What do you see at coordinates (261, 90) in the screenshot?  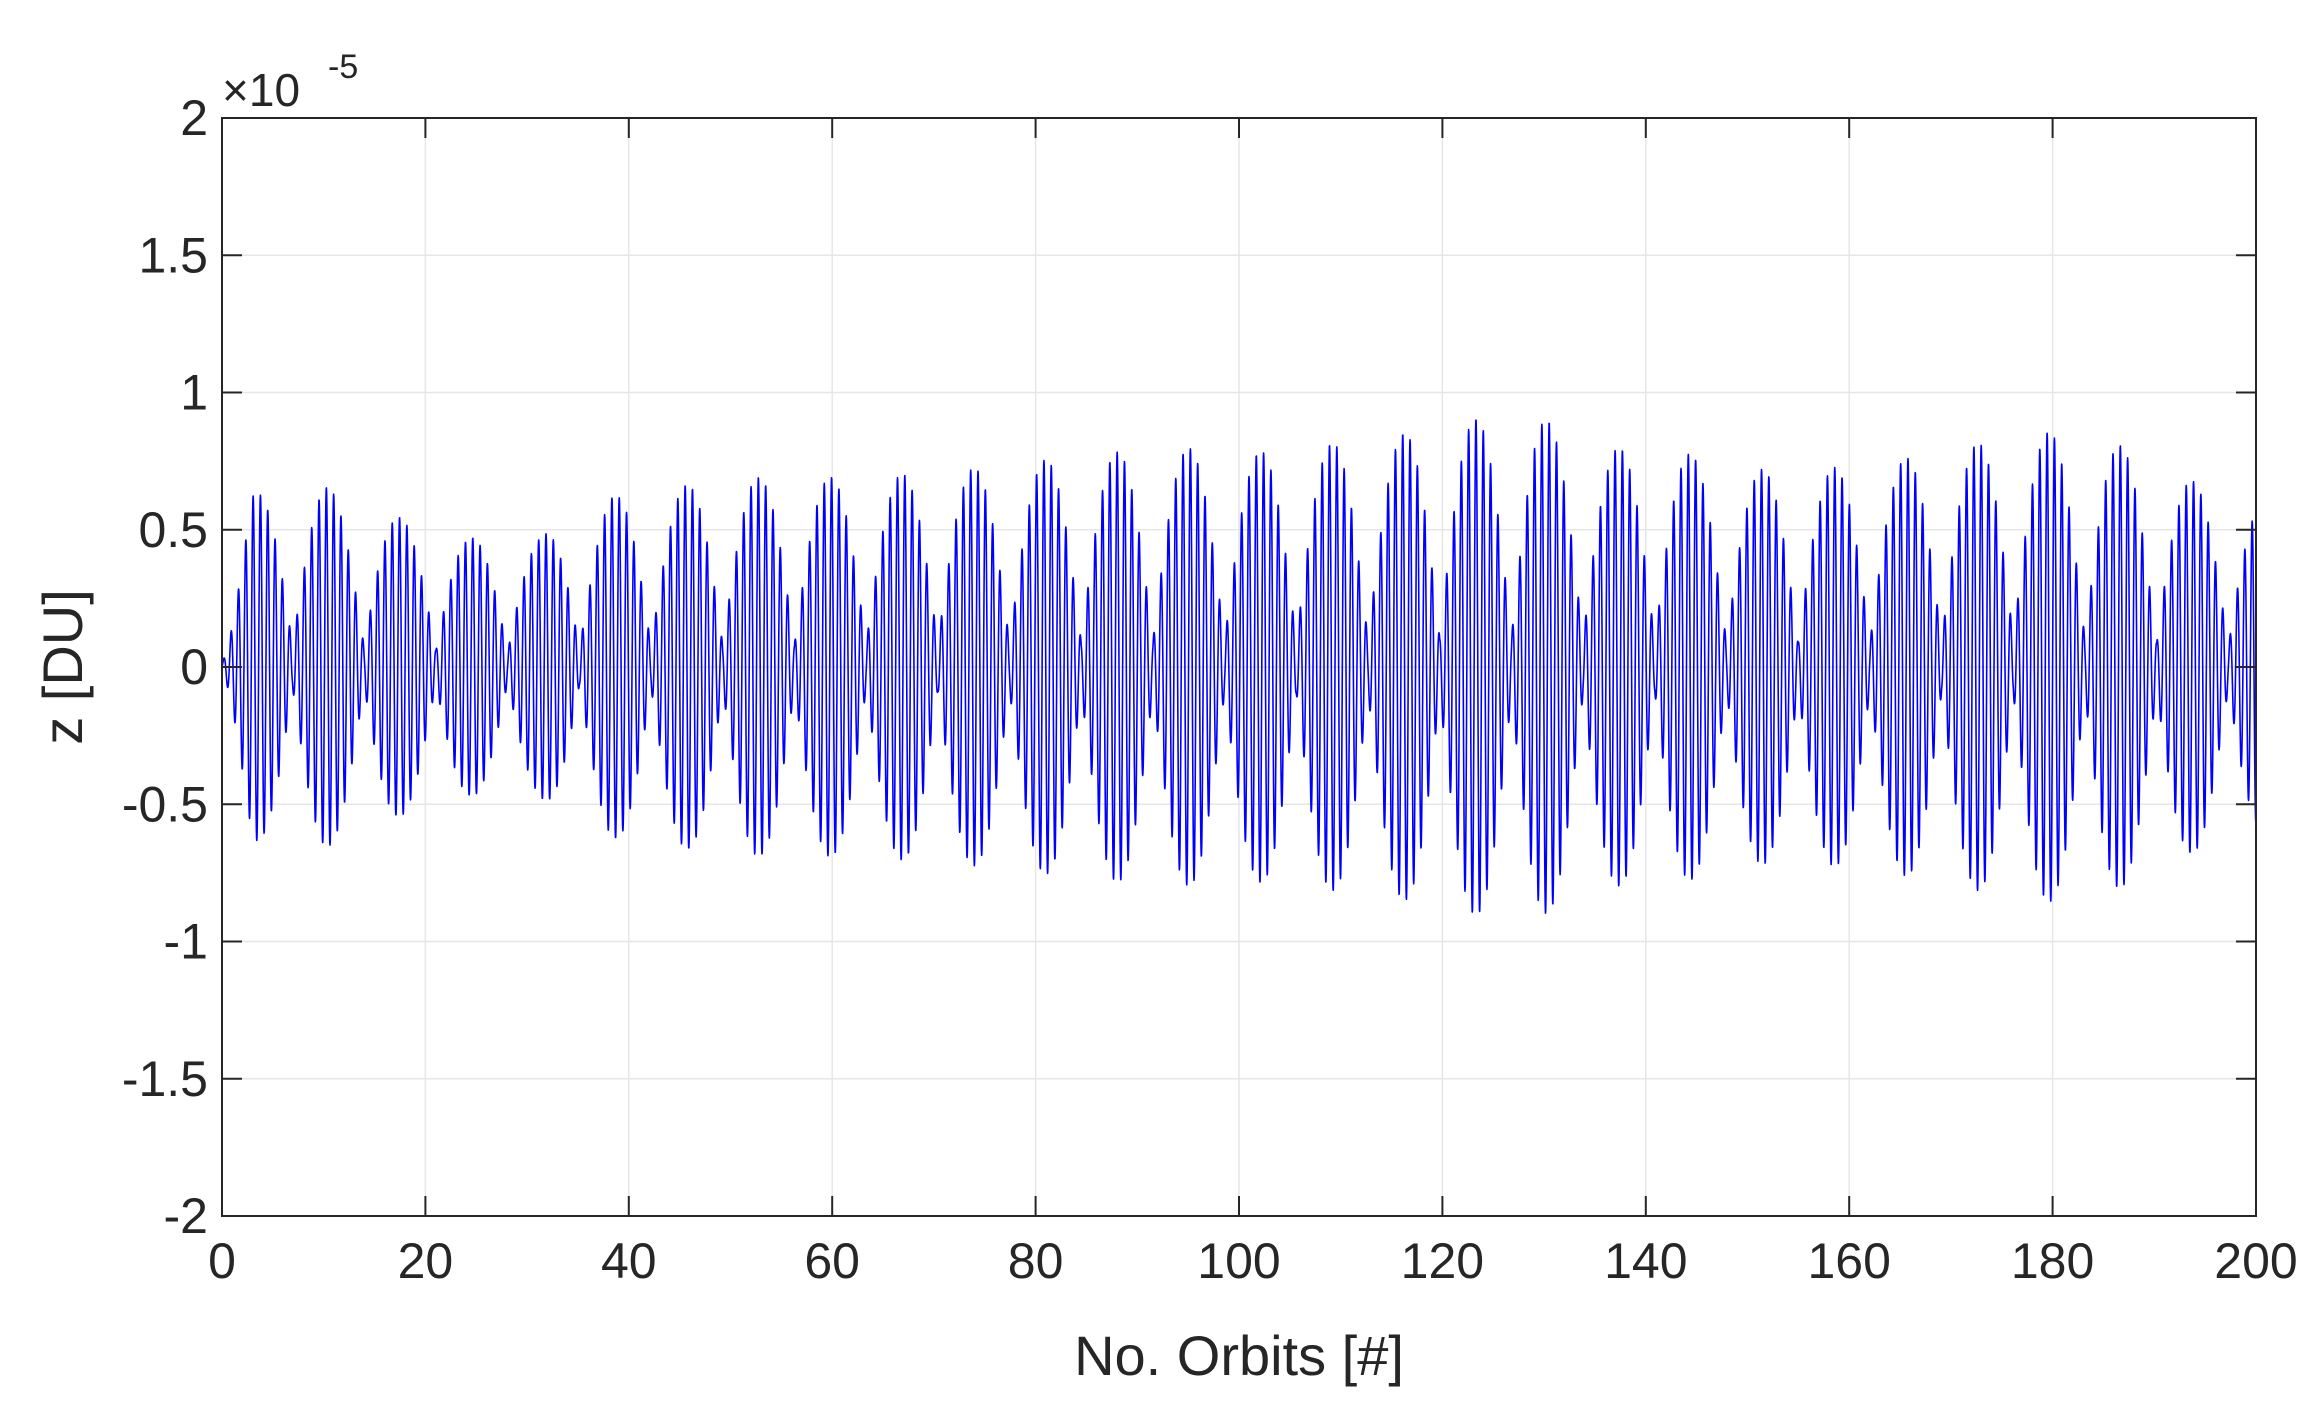 I see `y-exponent-base: ×10` at bounding box center [261, 90].